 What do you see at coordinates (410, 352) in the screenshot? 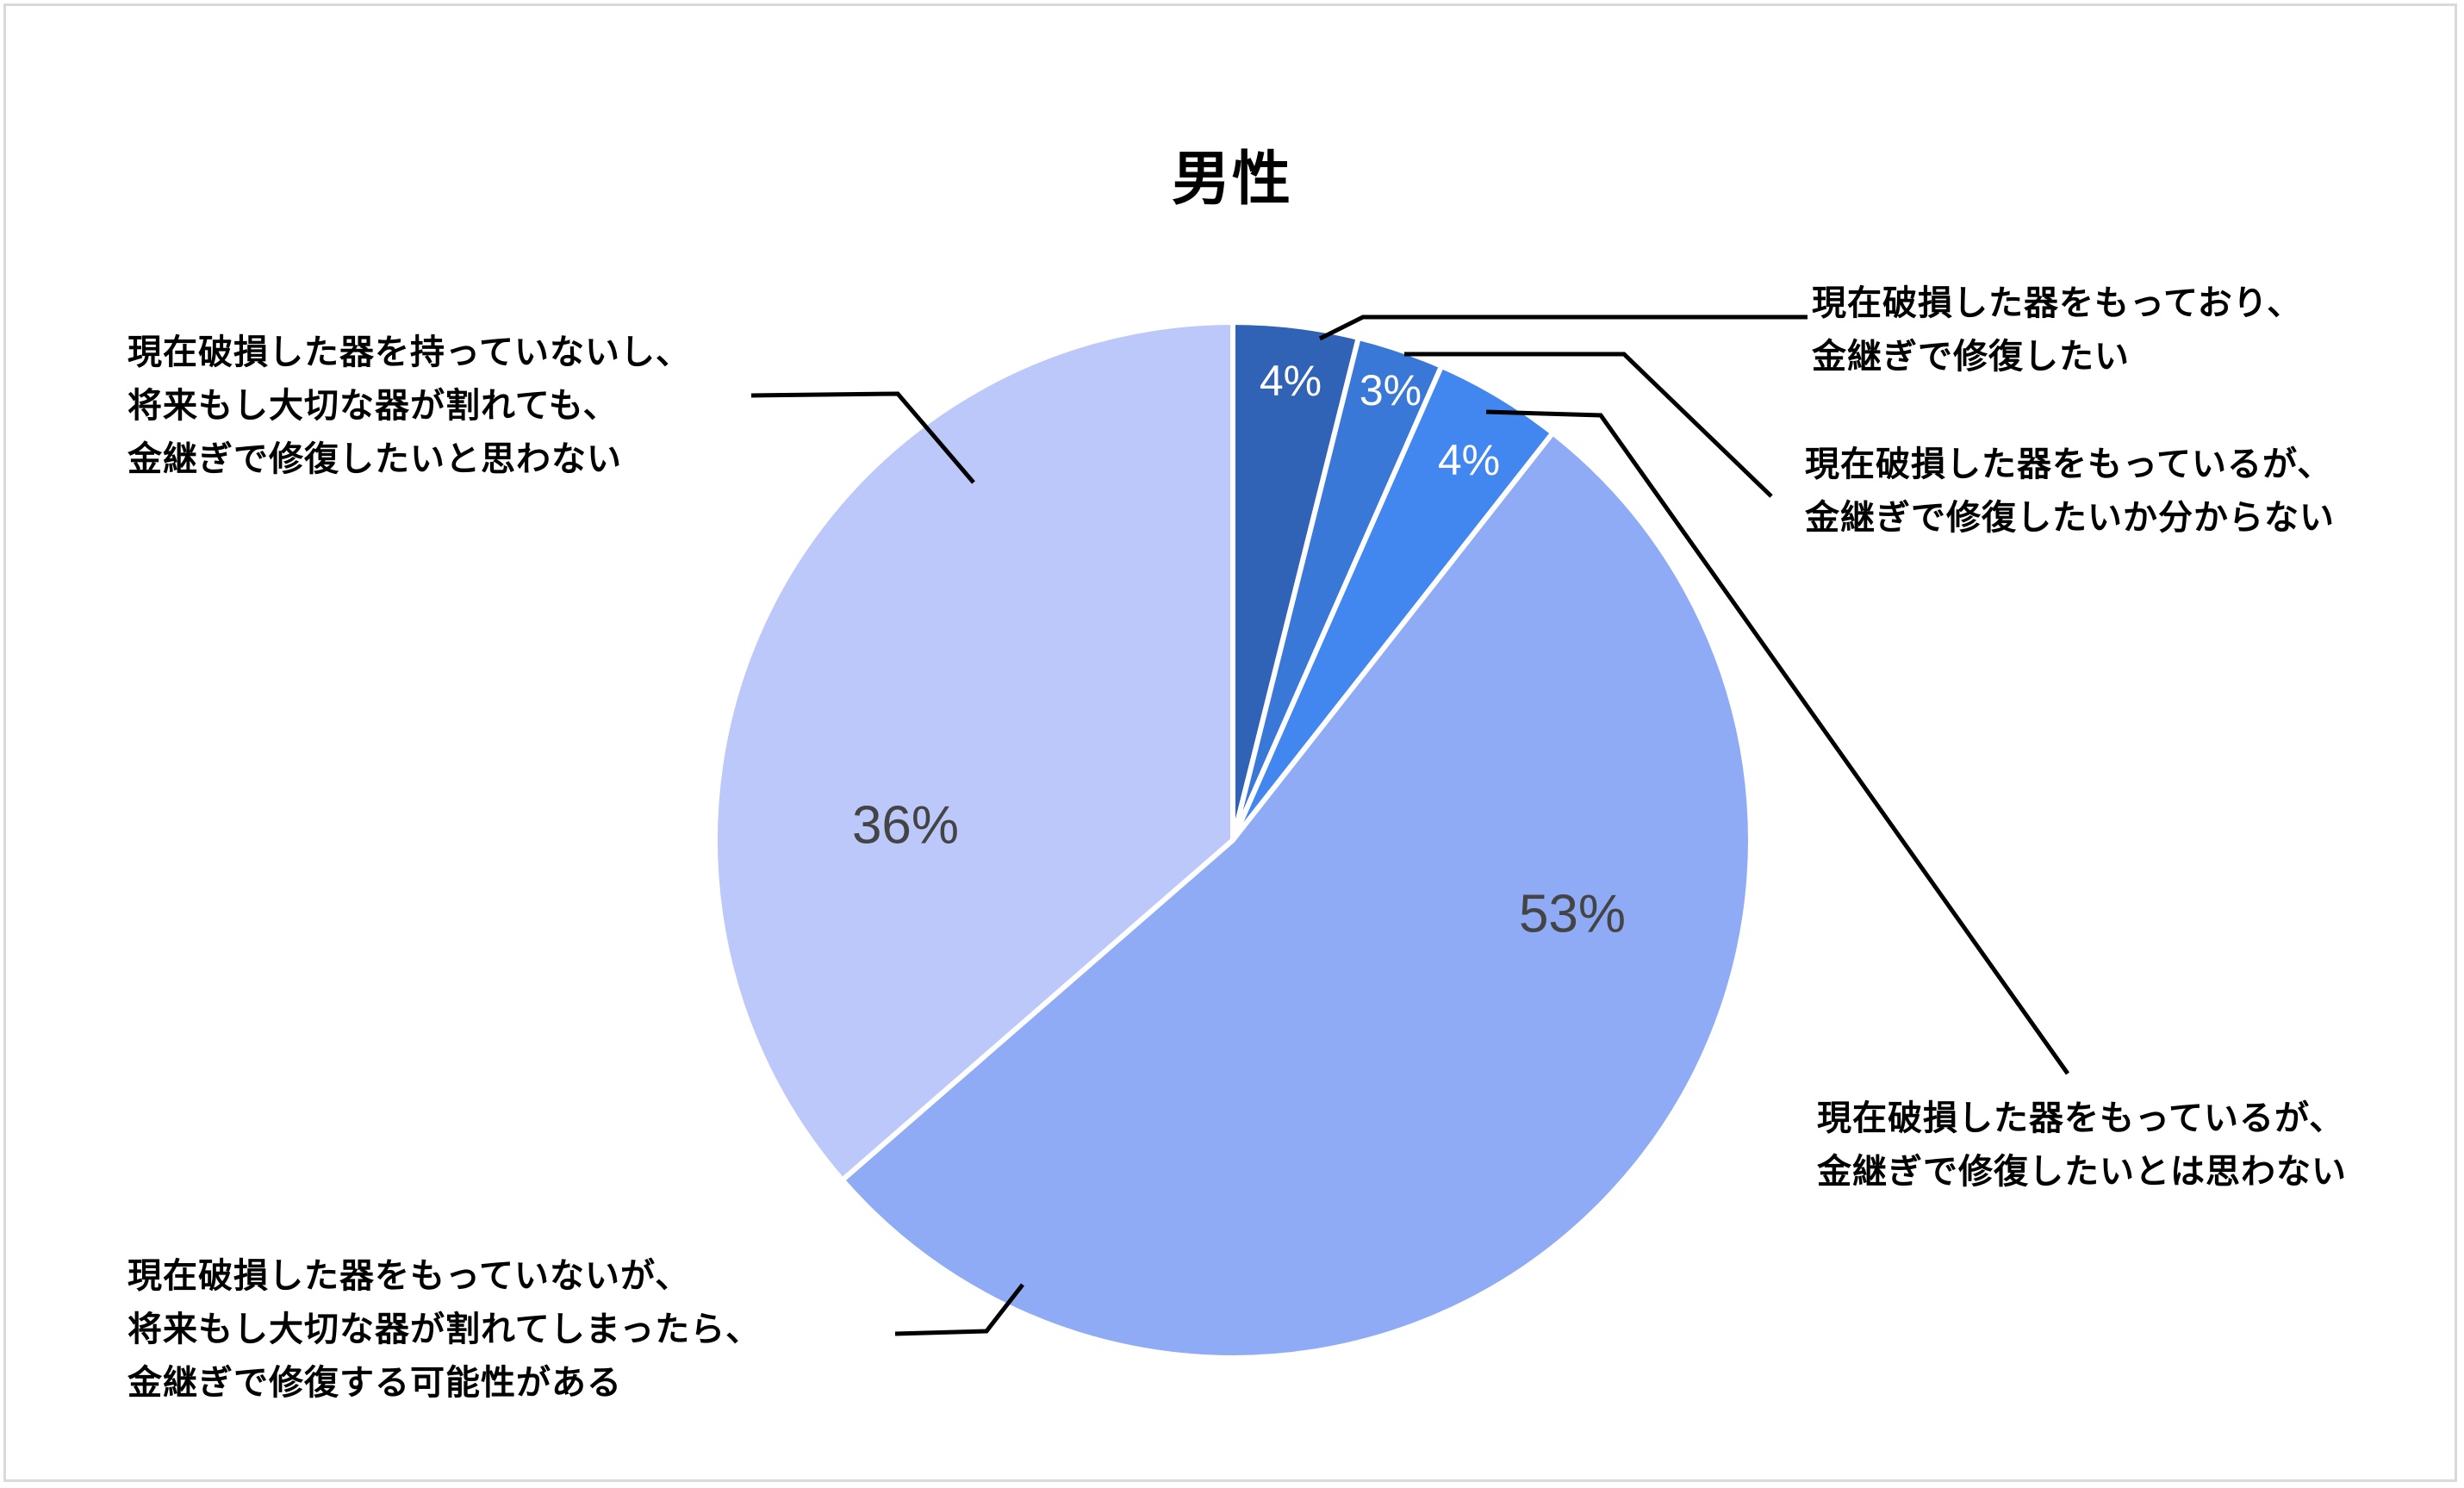
I see `category-label-line: 現在破損した器を持っていないし、` at bounding box center [410, 352].